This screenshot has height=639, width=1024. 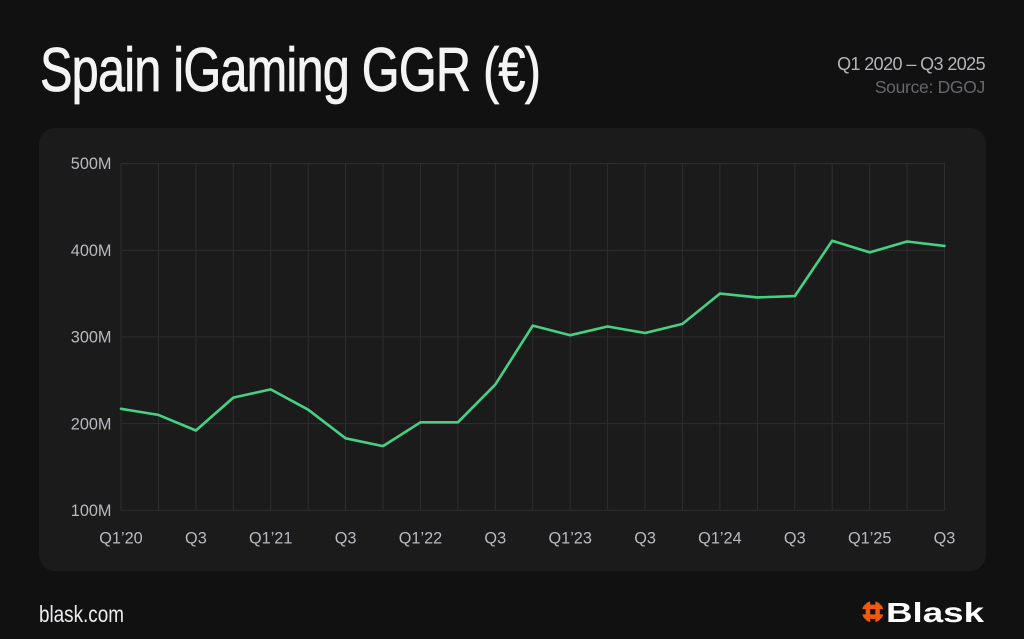 What do you see at coordinates (420, 539) in the screenshot?
I see `svg-text: Q1’22` at bounding box center [420, 539].